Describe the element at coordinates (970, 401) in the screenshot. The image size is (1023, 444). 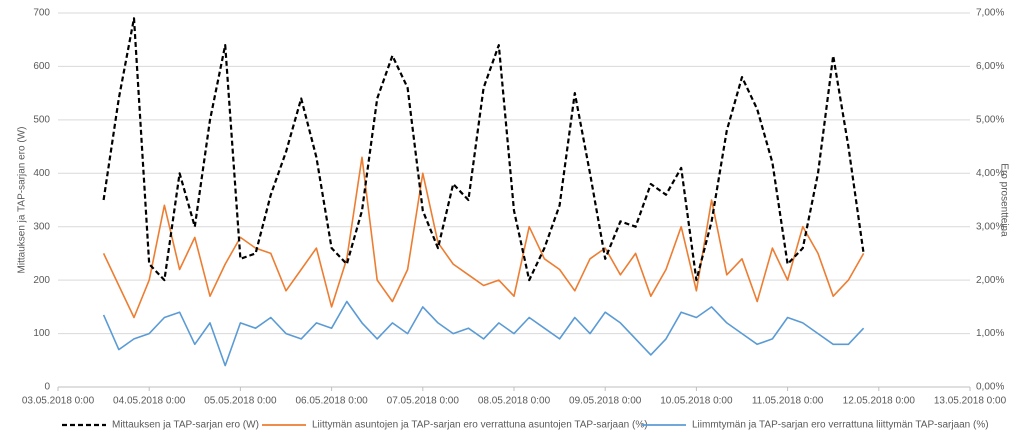
I see `x-tick-label: 13.05.2018 0:00` at that location.